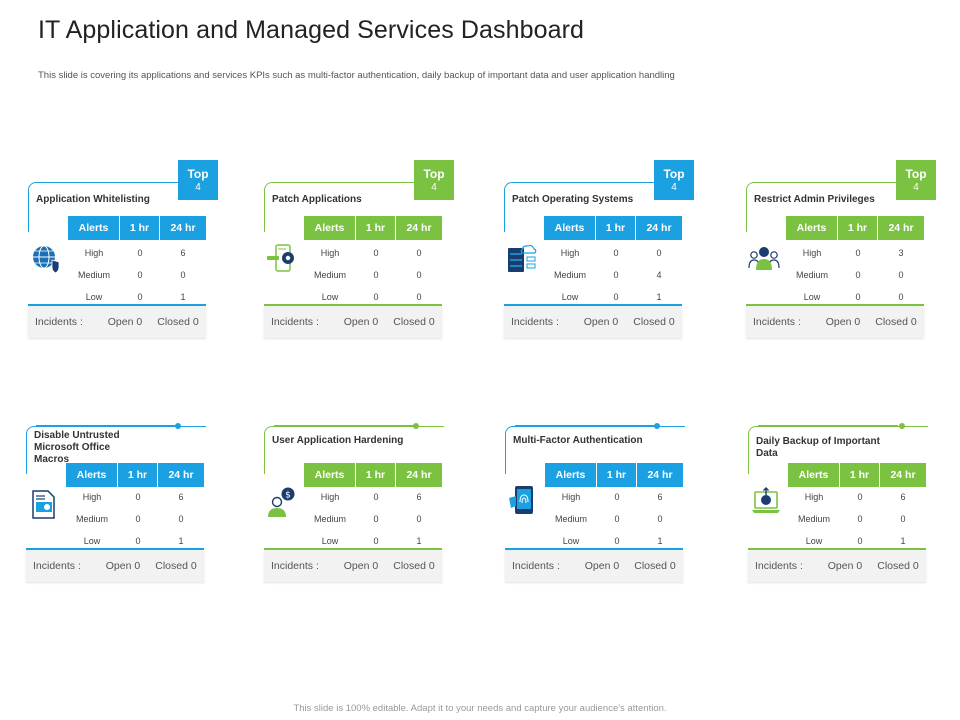 Image resolution: width=960 pixels, height=720 pixels. I want to click on laptop-backup-icon, so click(766, 500).